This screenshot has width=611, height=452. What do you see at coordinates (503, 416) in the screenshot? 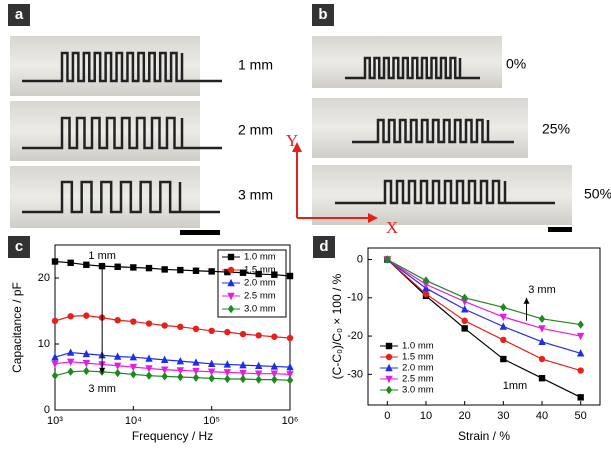
I see `x-tick-label: 30` at bounding box center [503, 416].